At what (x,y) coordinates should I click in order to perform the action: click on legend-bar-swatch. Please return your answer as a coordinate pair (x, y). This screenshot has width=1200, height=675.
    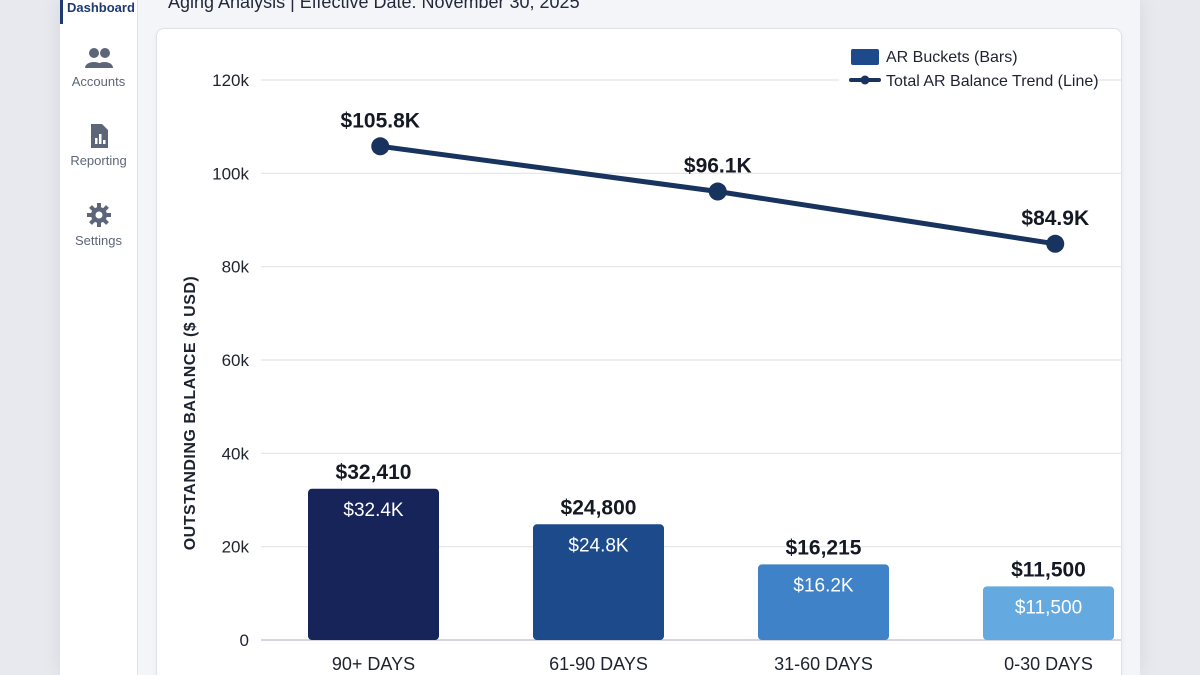
    Looking at the image, I should click on (865, 57).